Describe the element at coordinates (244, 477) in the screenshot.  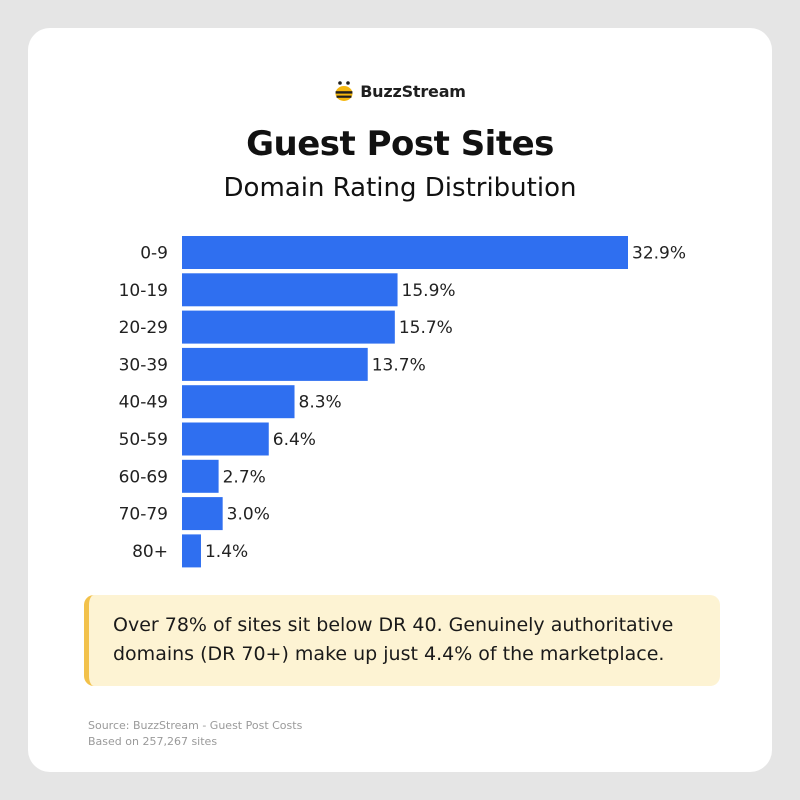
I see `data-label: 2.7%` at that location.